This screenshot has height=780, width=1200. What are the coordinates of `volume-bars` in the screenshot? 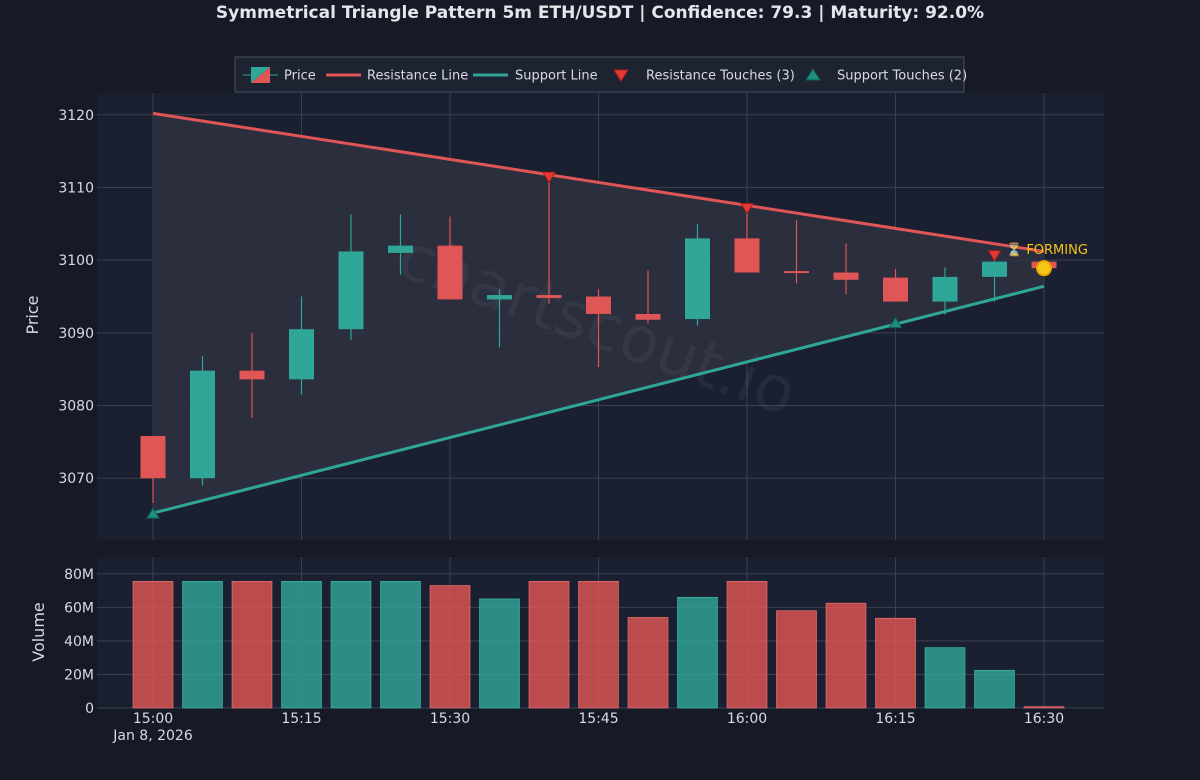 It's located at (598, 645).